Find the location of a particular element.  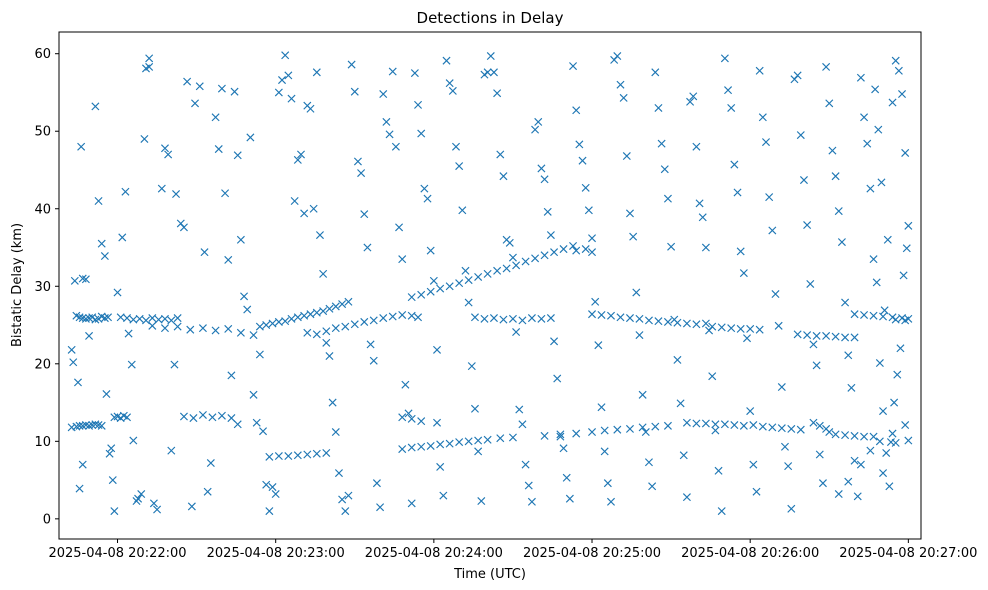

y-tick-label: 30 is located at coordinates (42, 287).